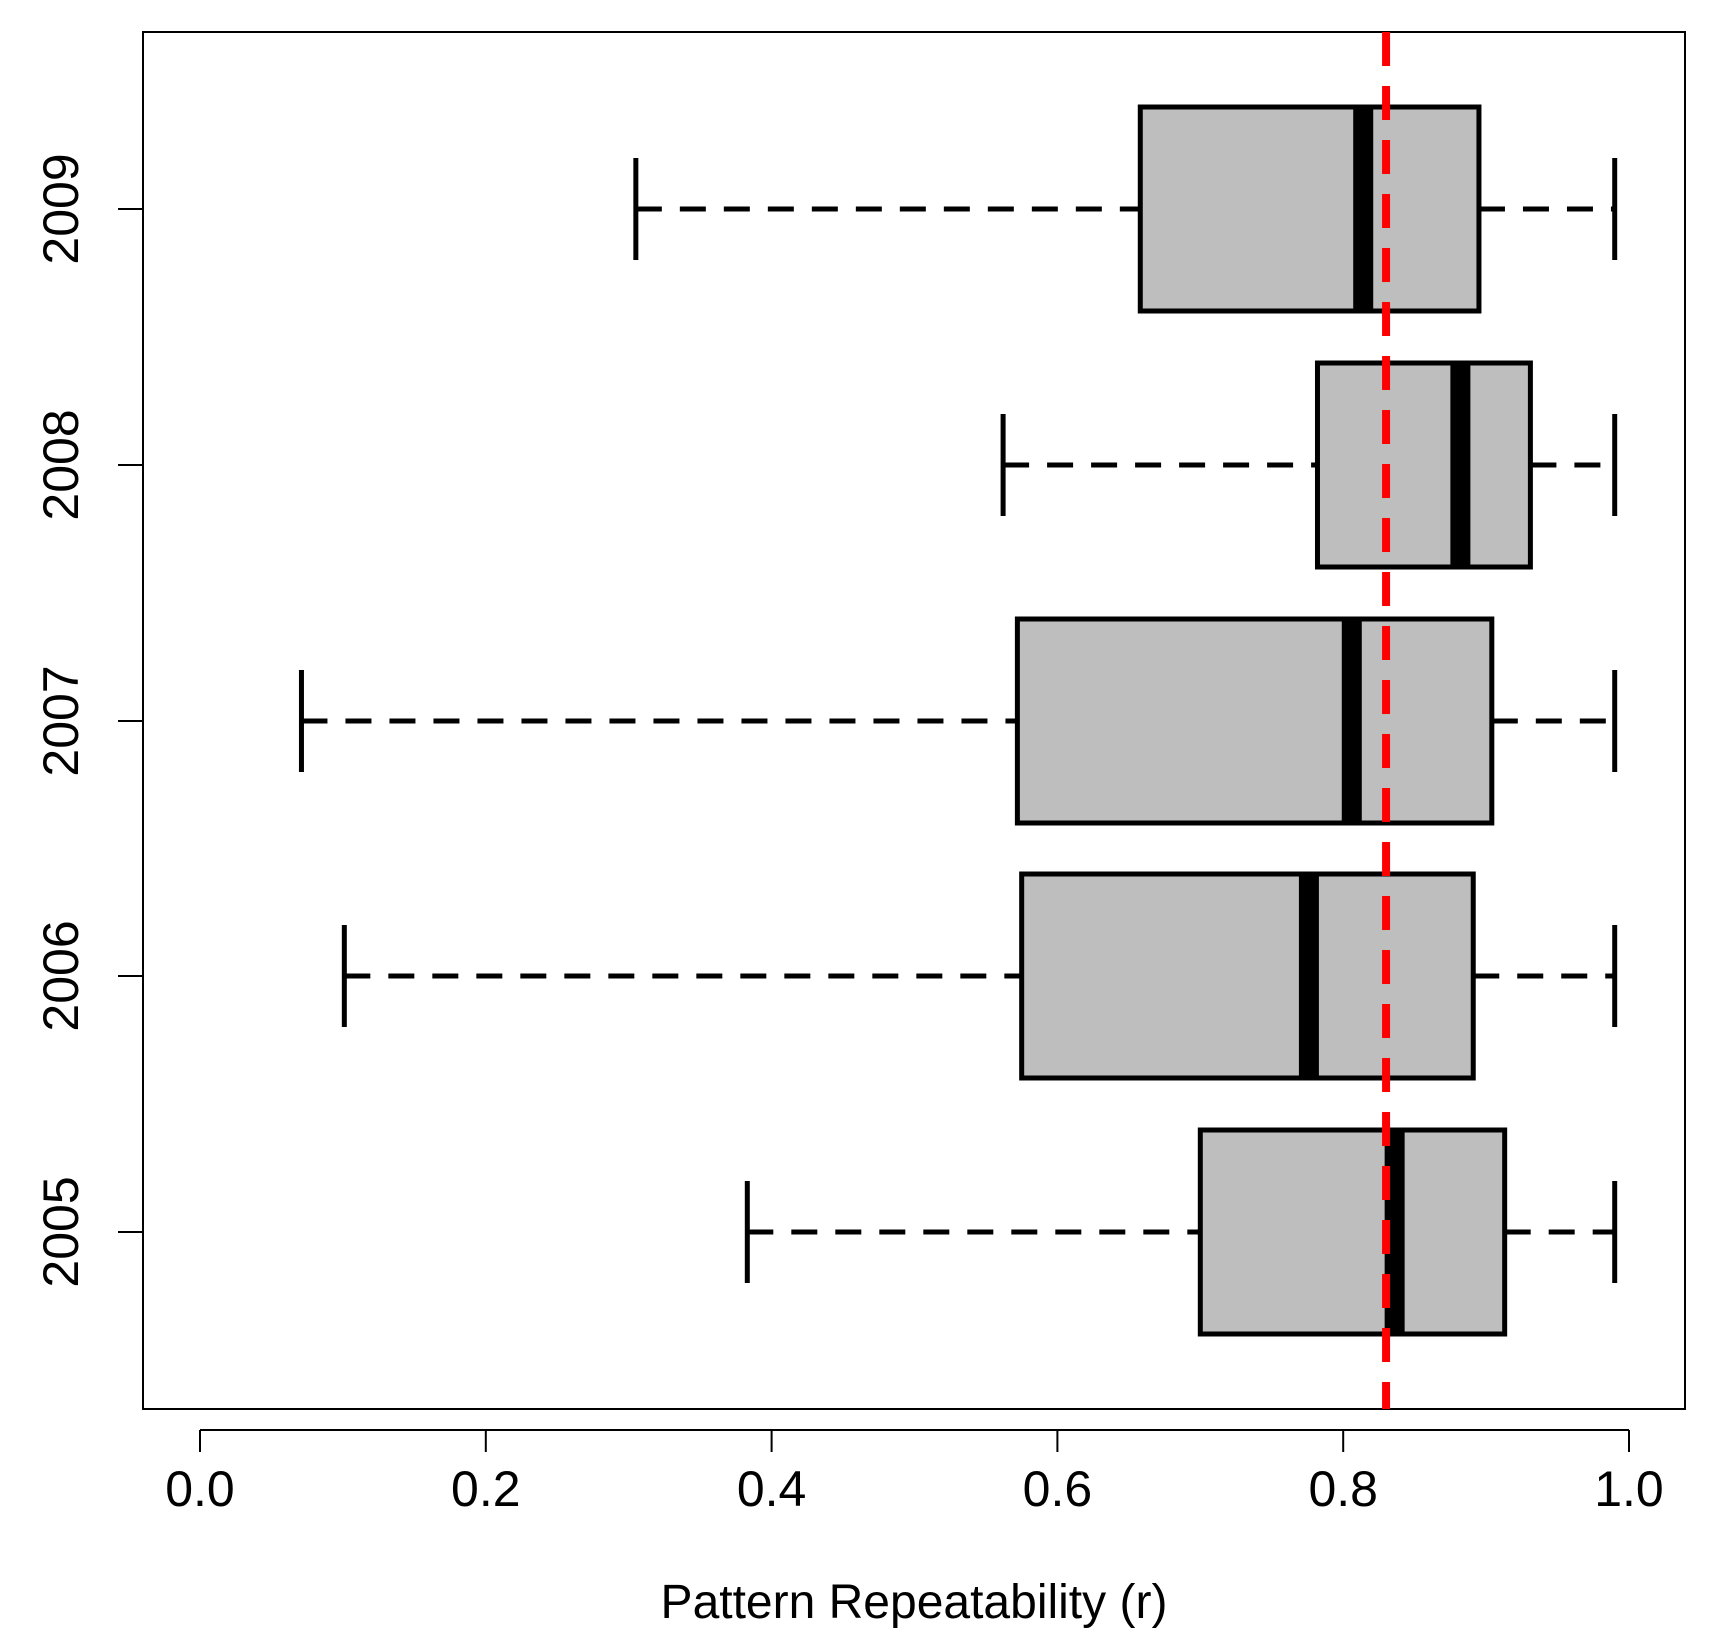 This screenshot has height=1641, width=1710. Describe the element at coordinates (1308, 976) in the screenshot. I see `median-2006` at that location.